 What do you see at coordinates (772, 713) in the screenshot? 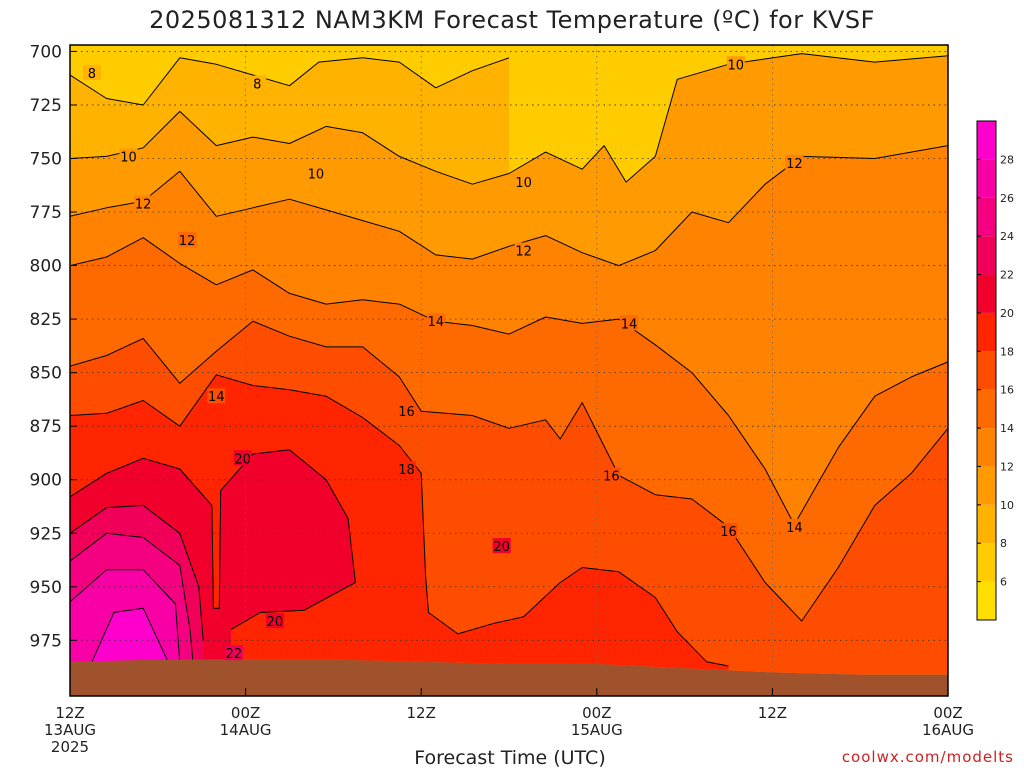
I see `x-tick-label-48: 12Z` at bounding box center [772, 713].